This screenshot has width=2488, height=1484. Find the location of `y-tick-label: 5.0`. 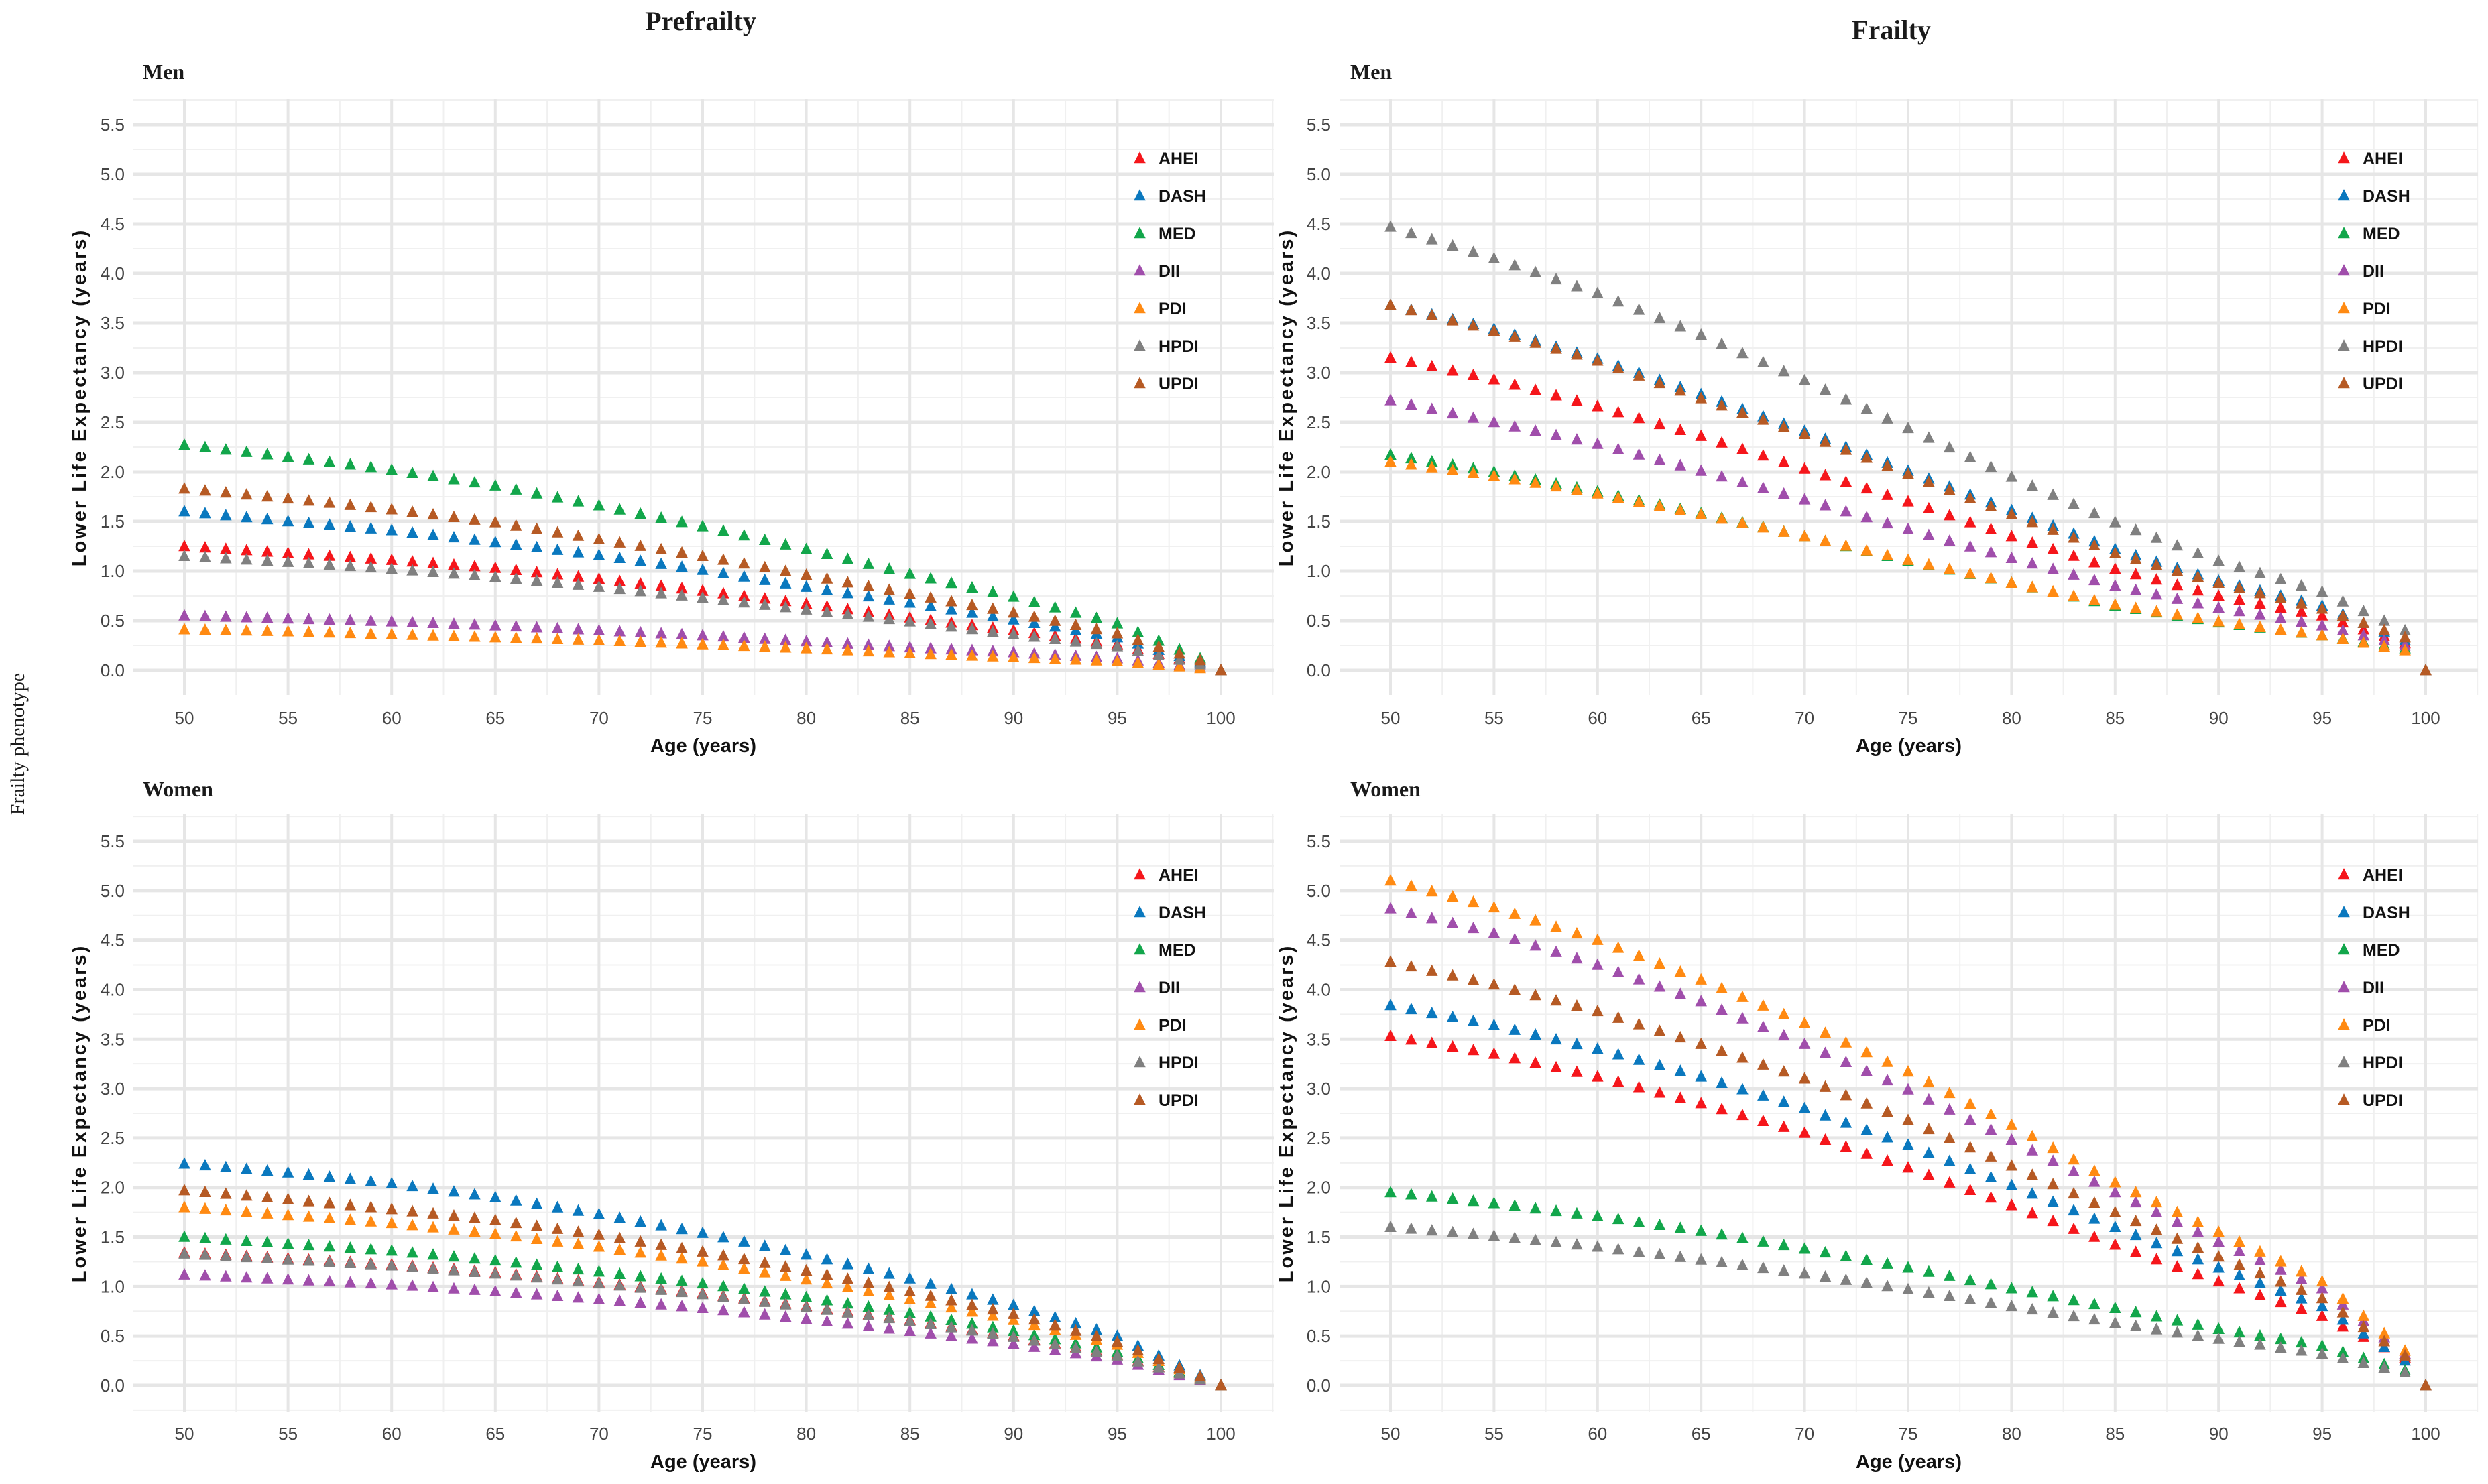

y-tick-label: 5.0 is located at coordinates (1319, 174).